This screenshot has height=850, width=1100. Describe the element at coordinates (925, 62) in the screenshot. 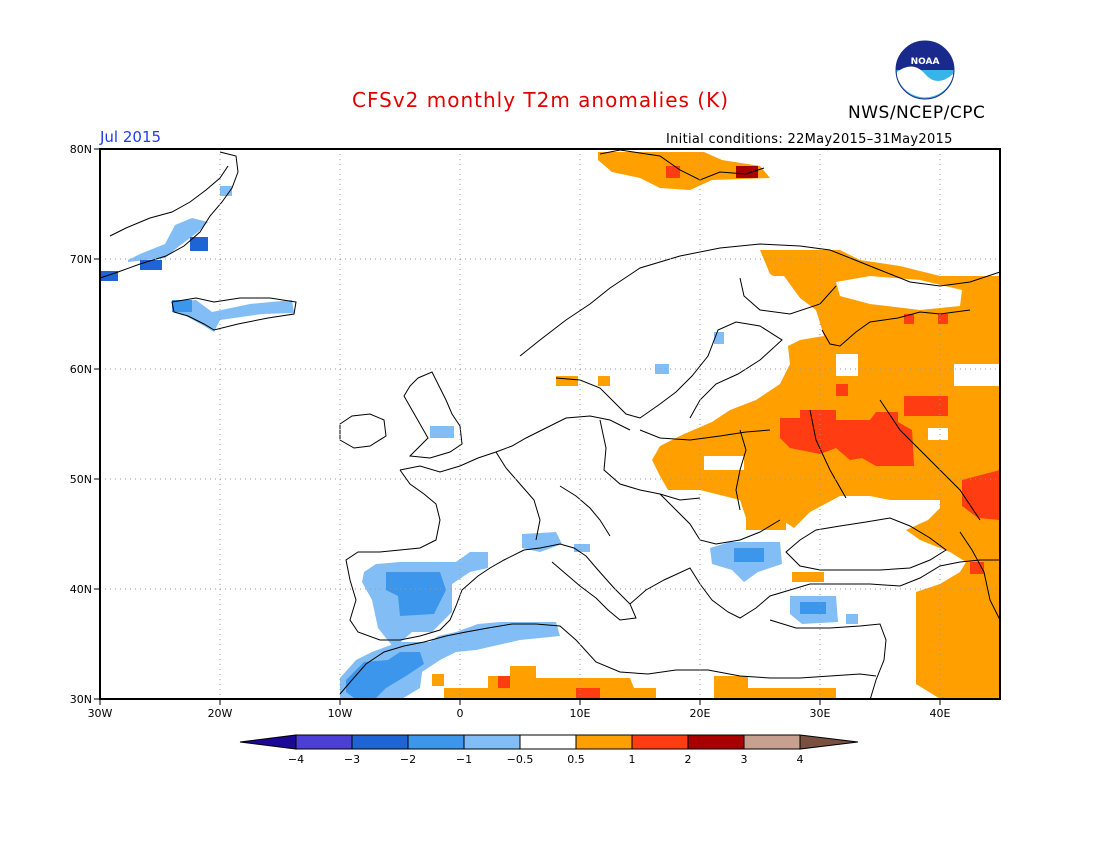

I see `logo-text: NOAA` at that location.